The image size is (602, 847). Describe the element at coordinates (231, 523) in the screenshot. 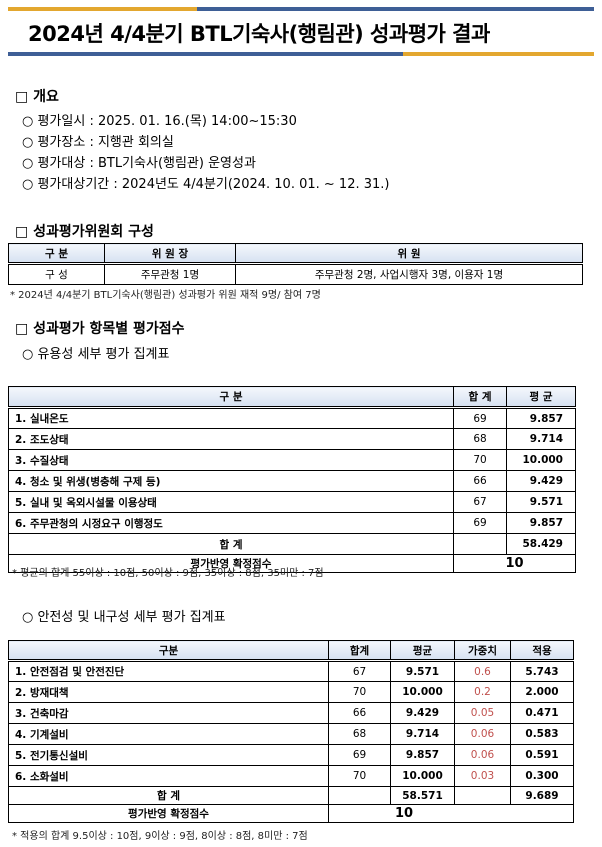

I see `cell: 6. 주무관청의 시정요구 이행정도` at that location.